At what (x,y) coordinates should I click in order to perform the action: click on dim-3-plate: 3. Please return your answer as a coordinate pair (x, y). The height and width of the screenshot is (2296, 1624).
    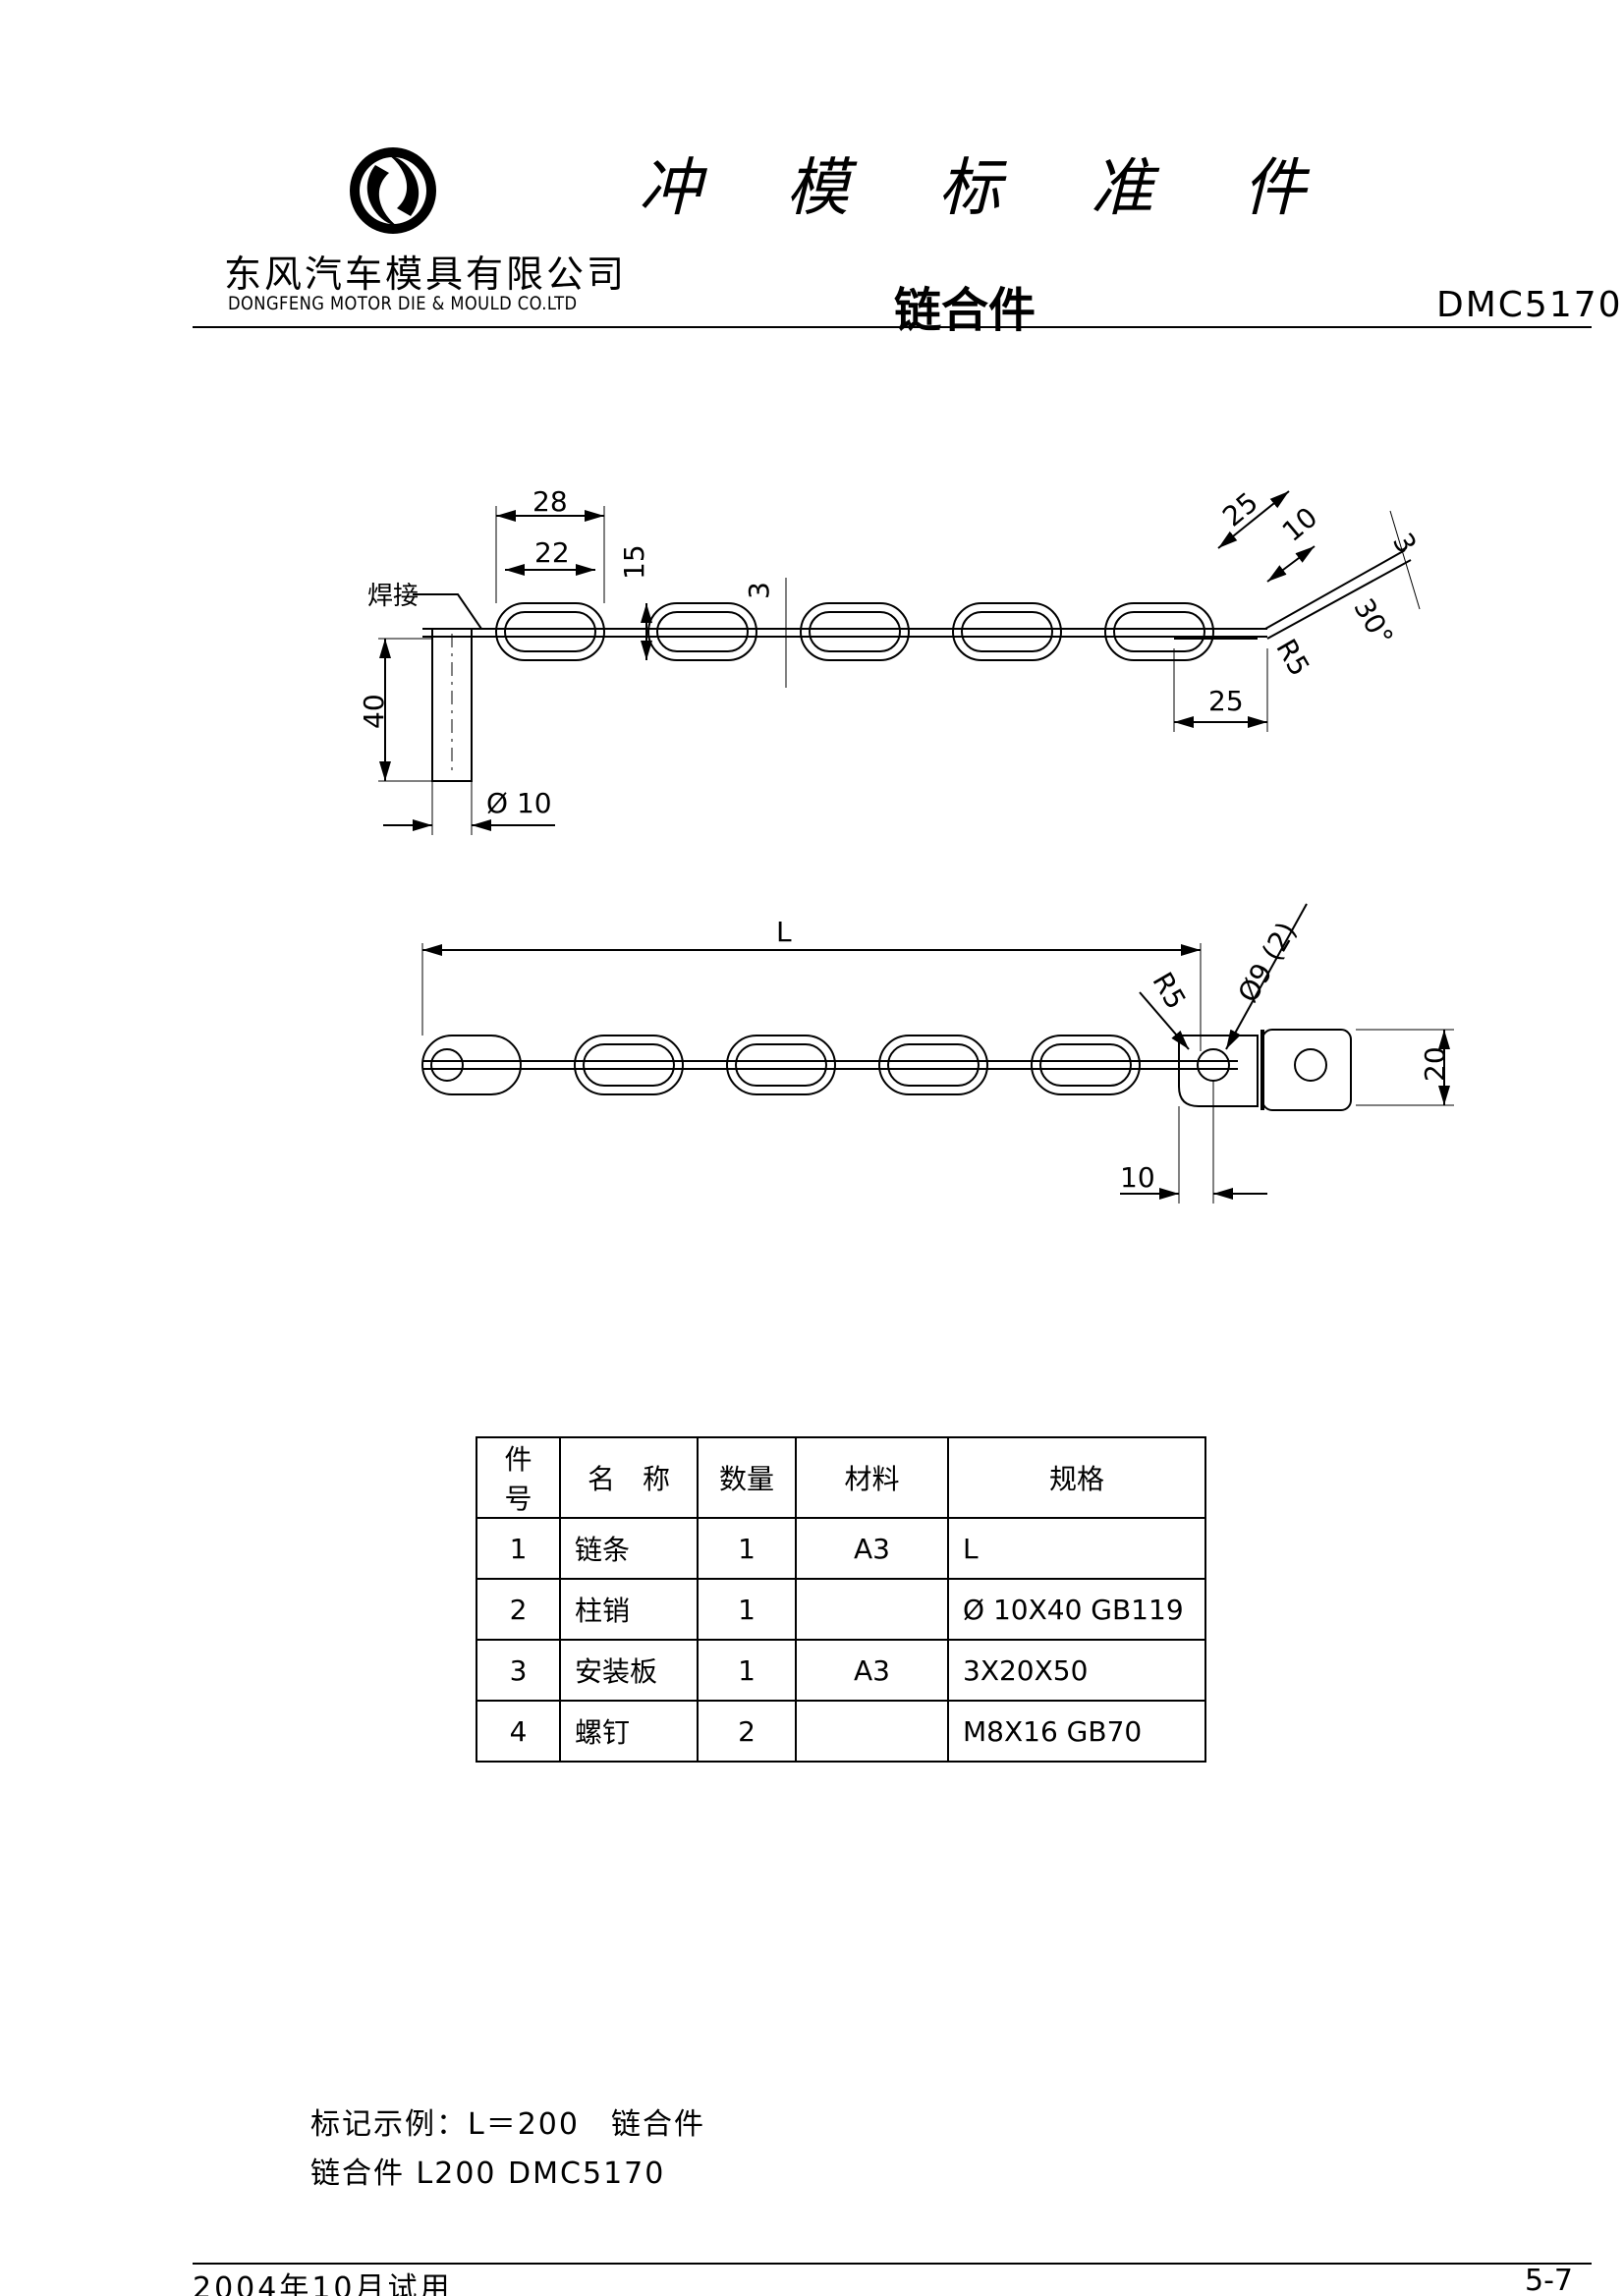
    Looking at the image, I should click on (1404, 543).